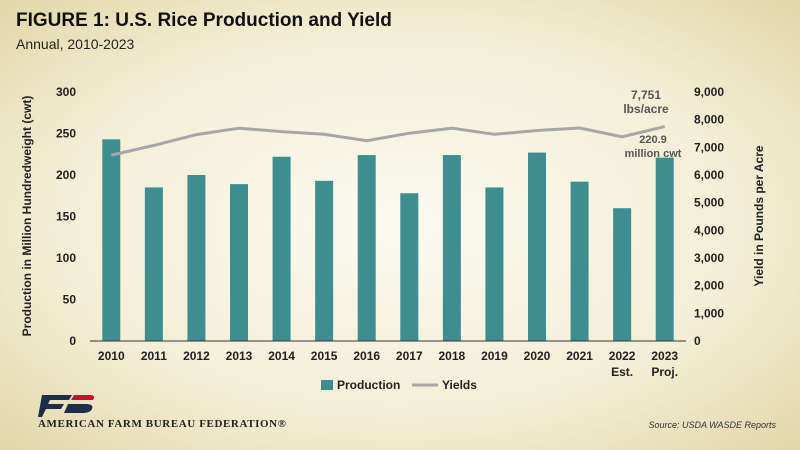  What do you see at coordinates (697, 341) in the screenshot?
I see `y2-tick-label: 0` at bounding box center [697, 341].